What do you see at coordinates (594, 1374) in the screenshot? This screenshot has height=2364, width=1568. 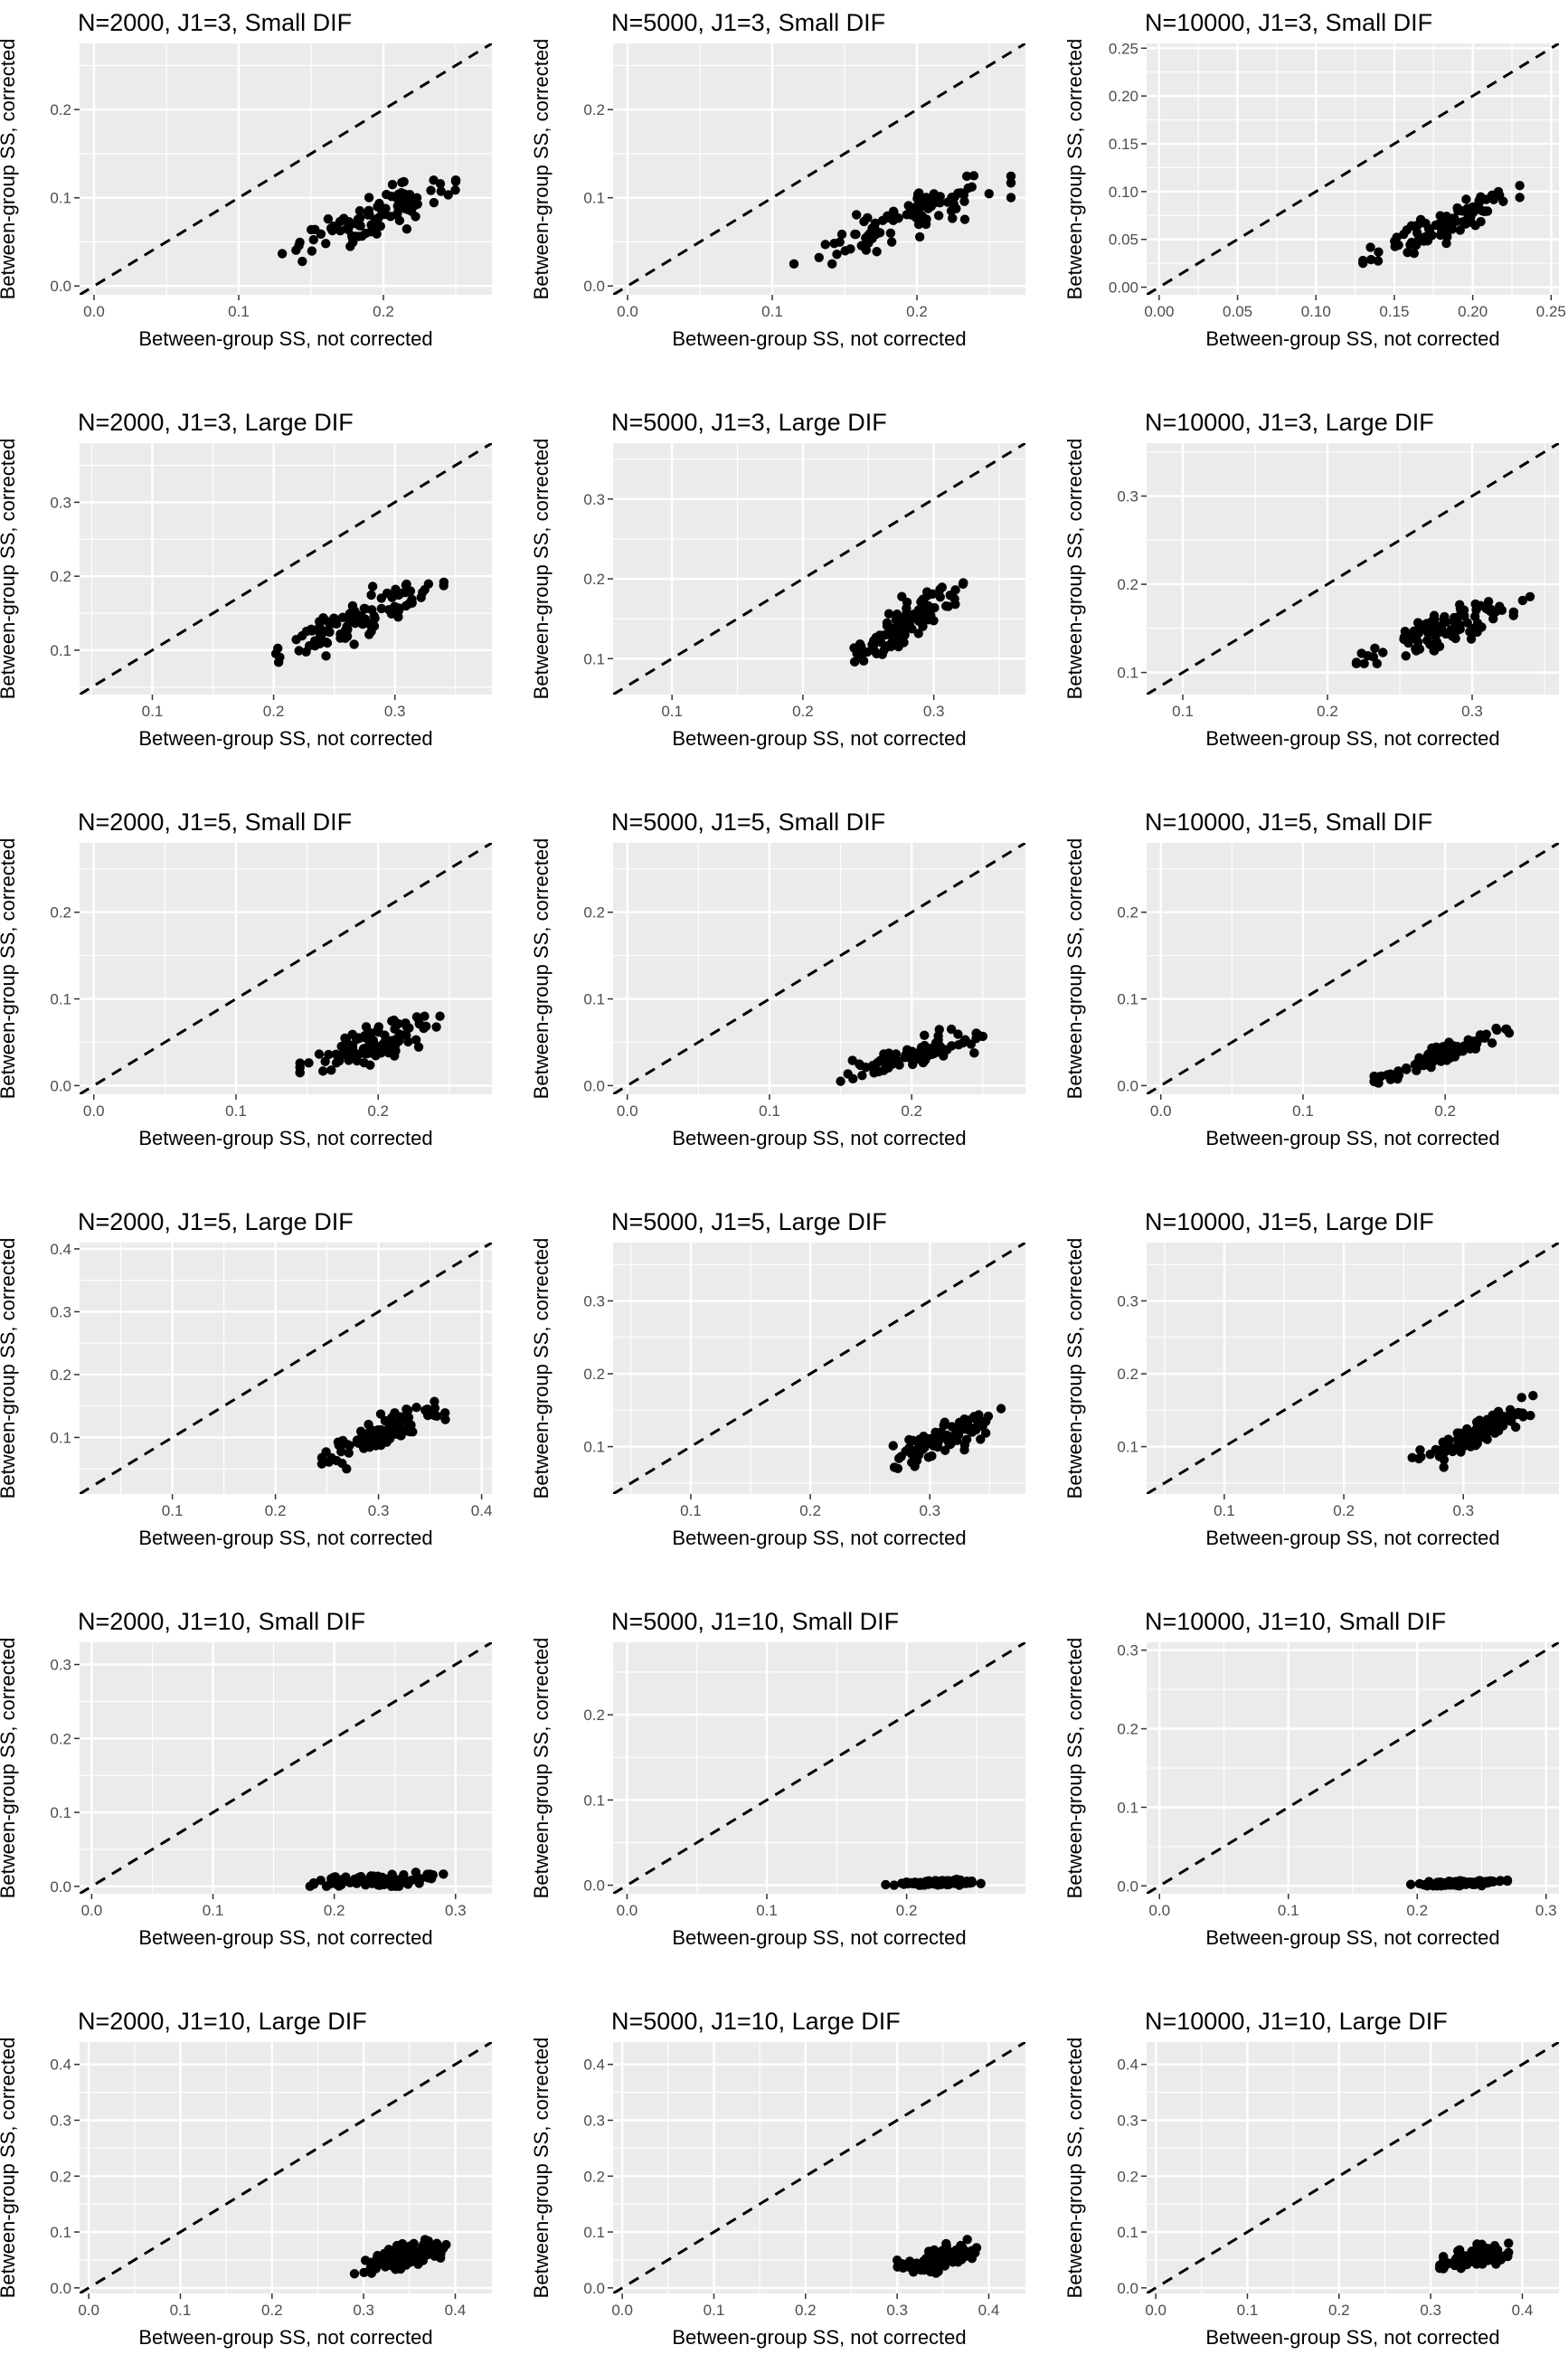 I see `y-tick-label: 0.2` at bounding box center [594, 1374].